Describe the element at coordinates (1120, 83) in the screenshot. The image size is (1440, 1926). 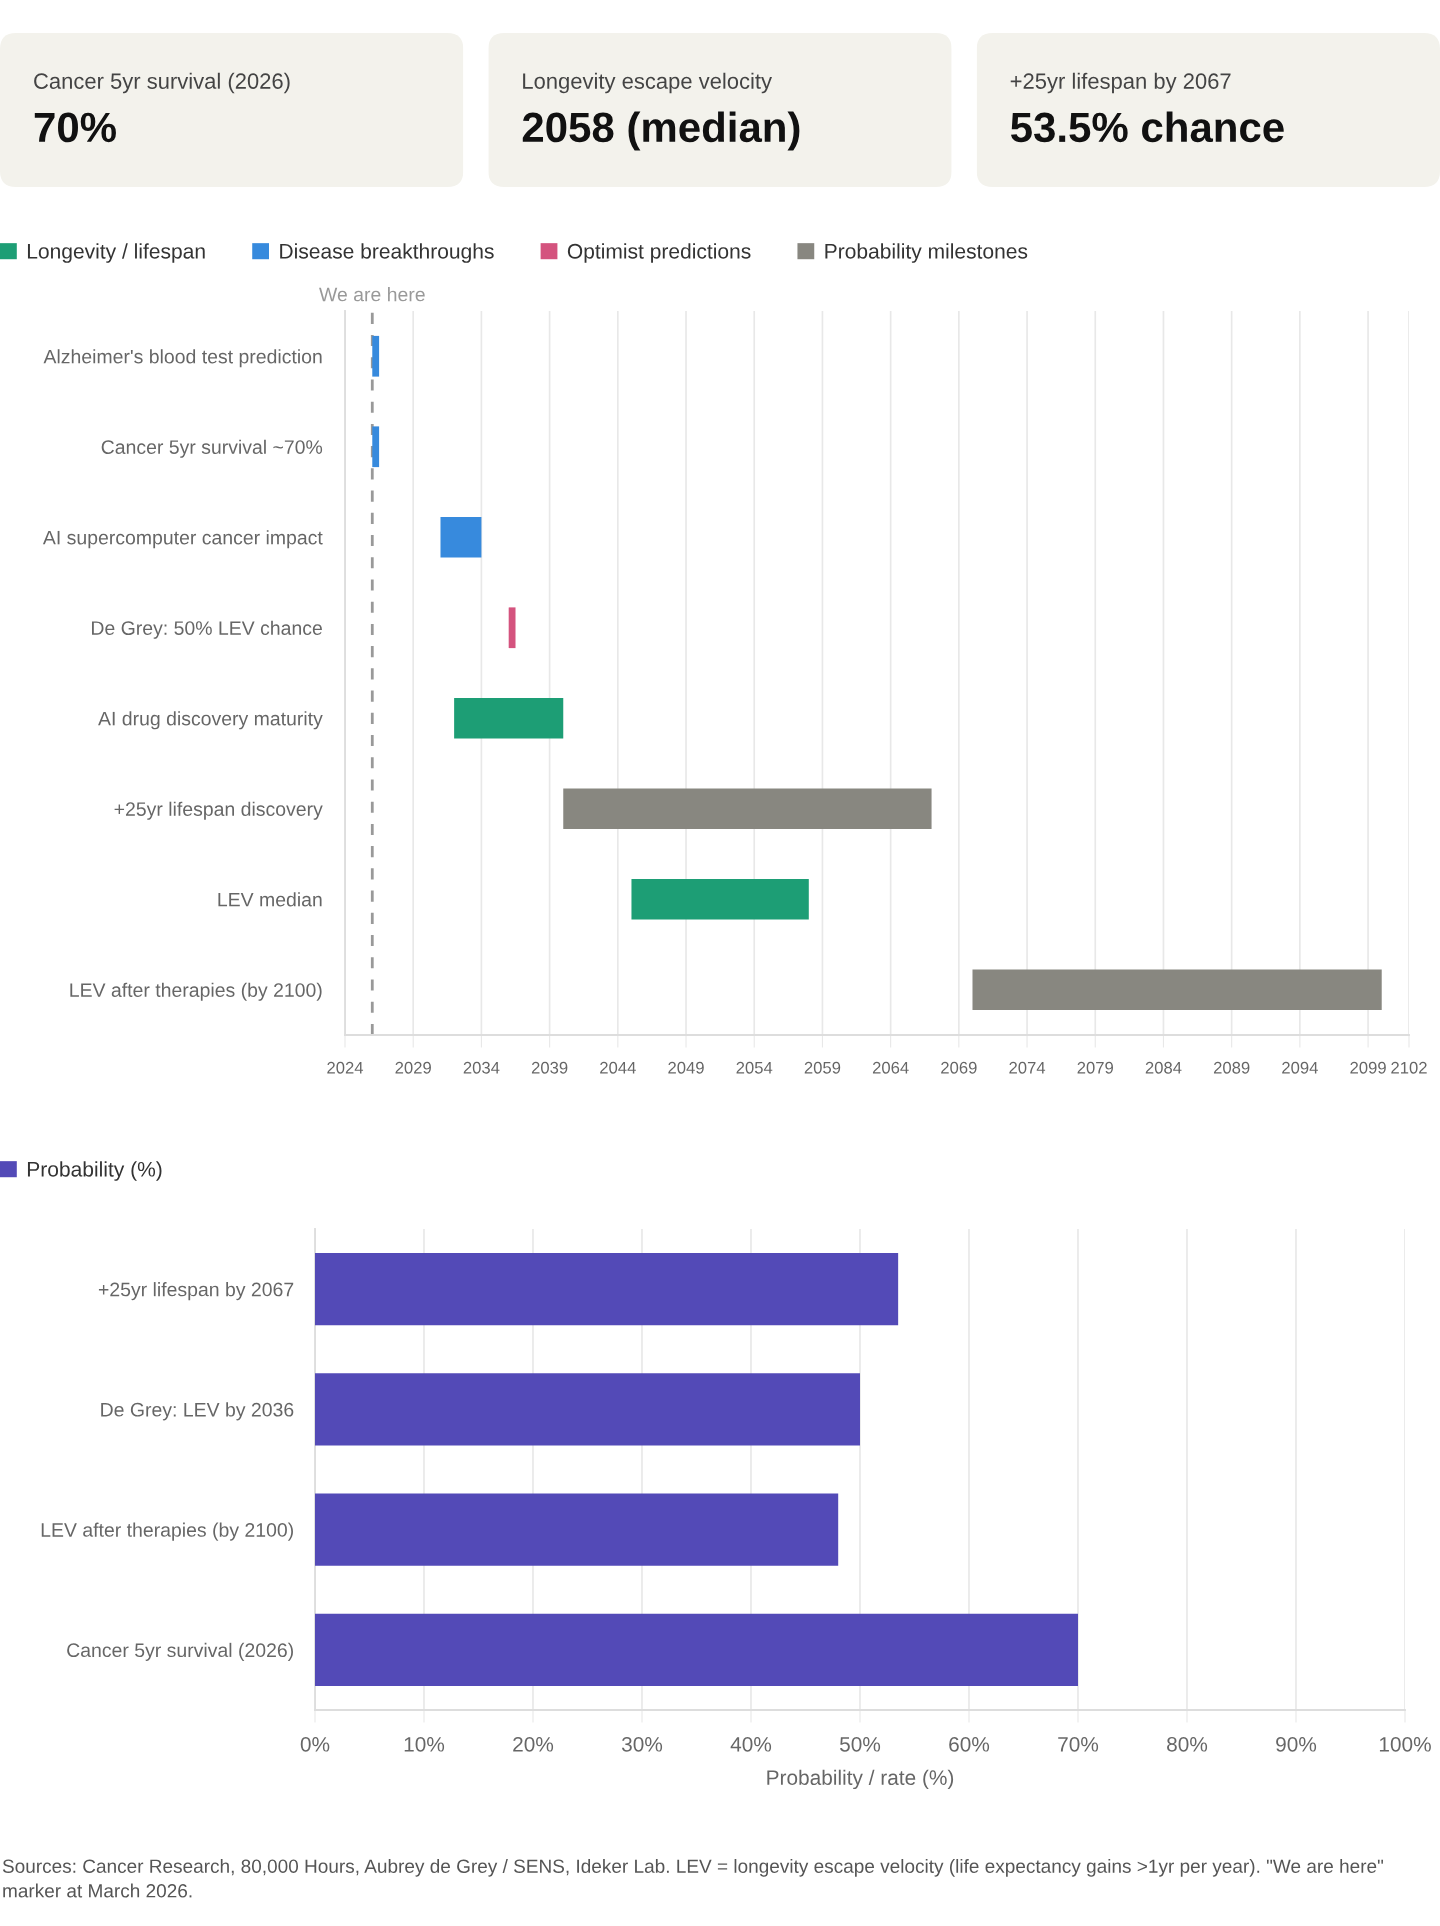
I see `text: +25yr lifespan by 2067` at that location.